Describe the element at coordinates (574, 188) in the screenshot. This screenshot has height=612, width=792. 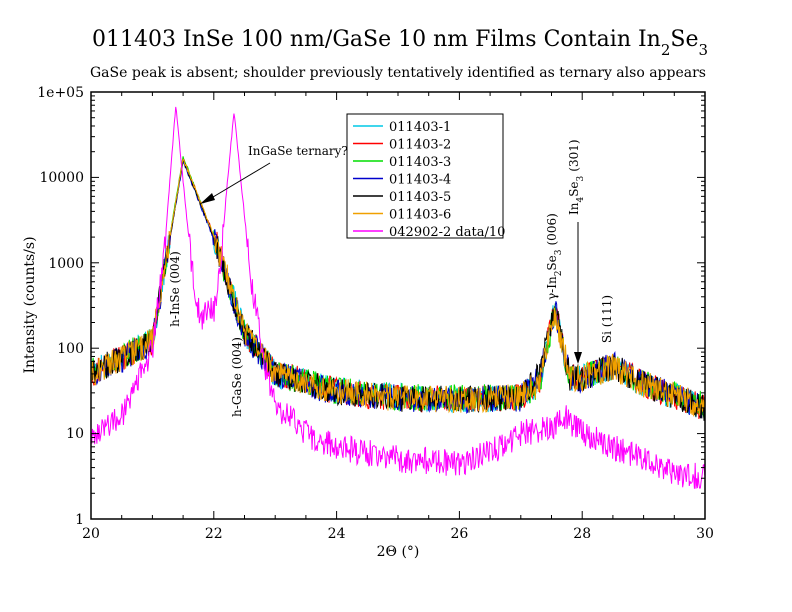
I see `annotation-in4se3-mid: Se` at that location.